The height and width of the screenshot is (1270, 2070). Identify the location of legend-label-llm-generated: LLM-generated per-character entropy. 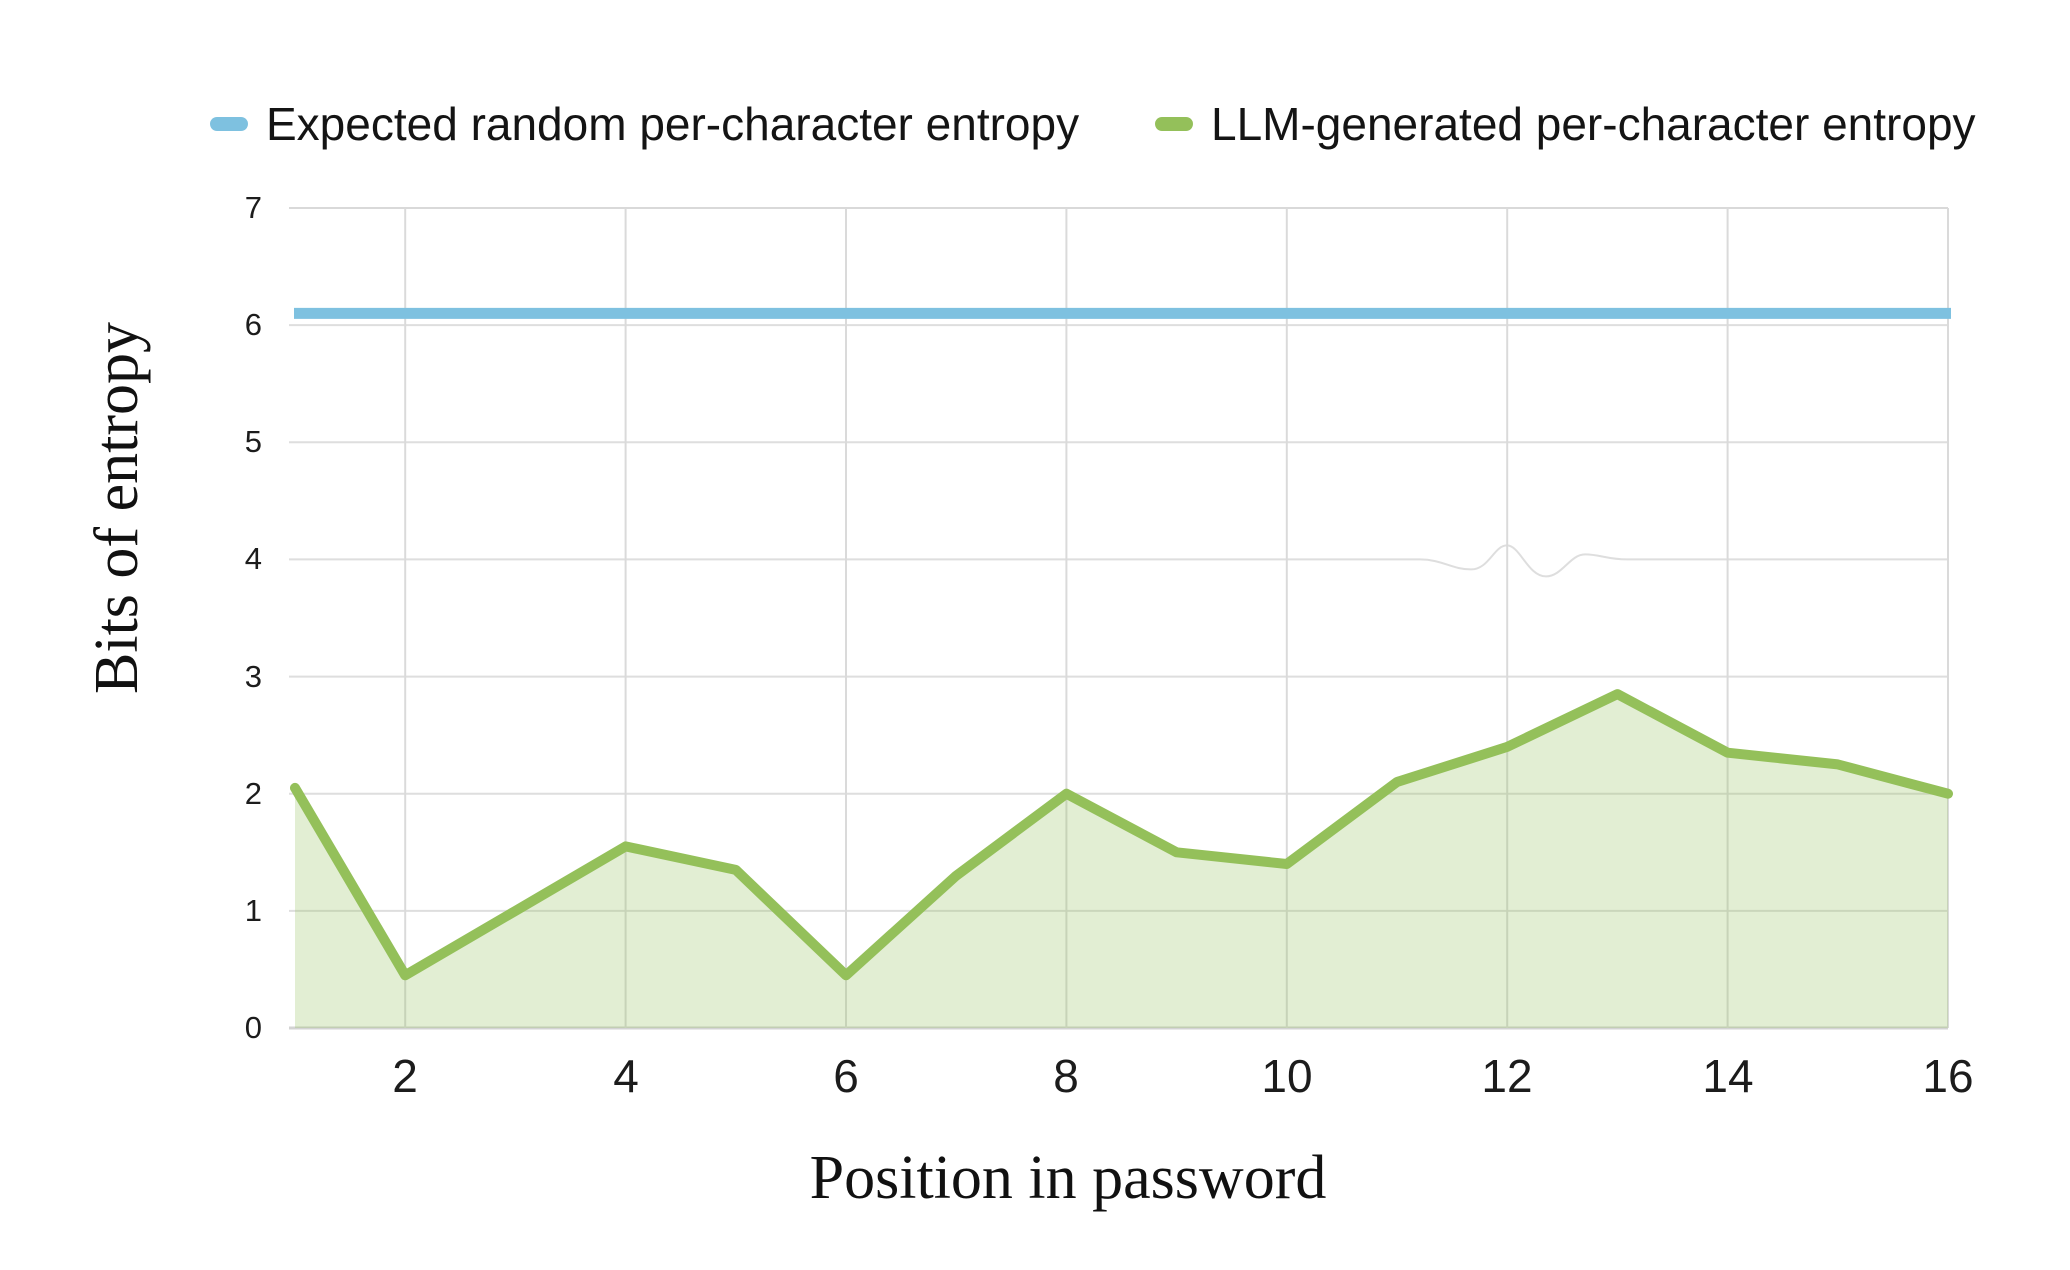
(1593, 124).